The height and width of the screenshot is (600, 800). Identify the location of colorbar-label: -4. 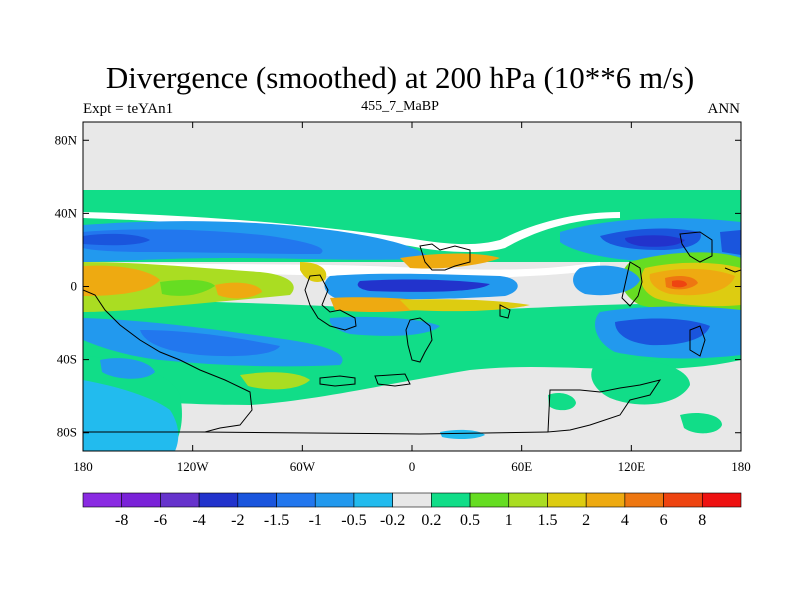
(198, 520).